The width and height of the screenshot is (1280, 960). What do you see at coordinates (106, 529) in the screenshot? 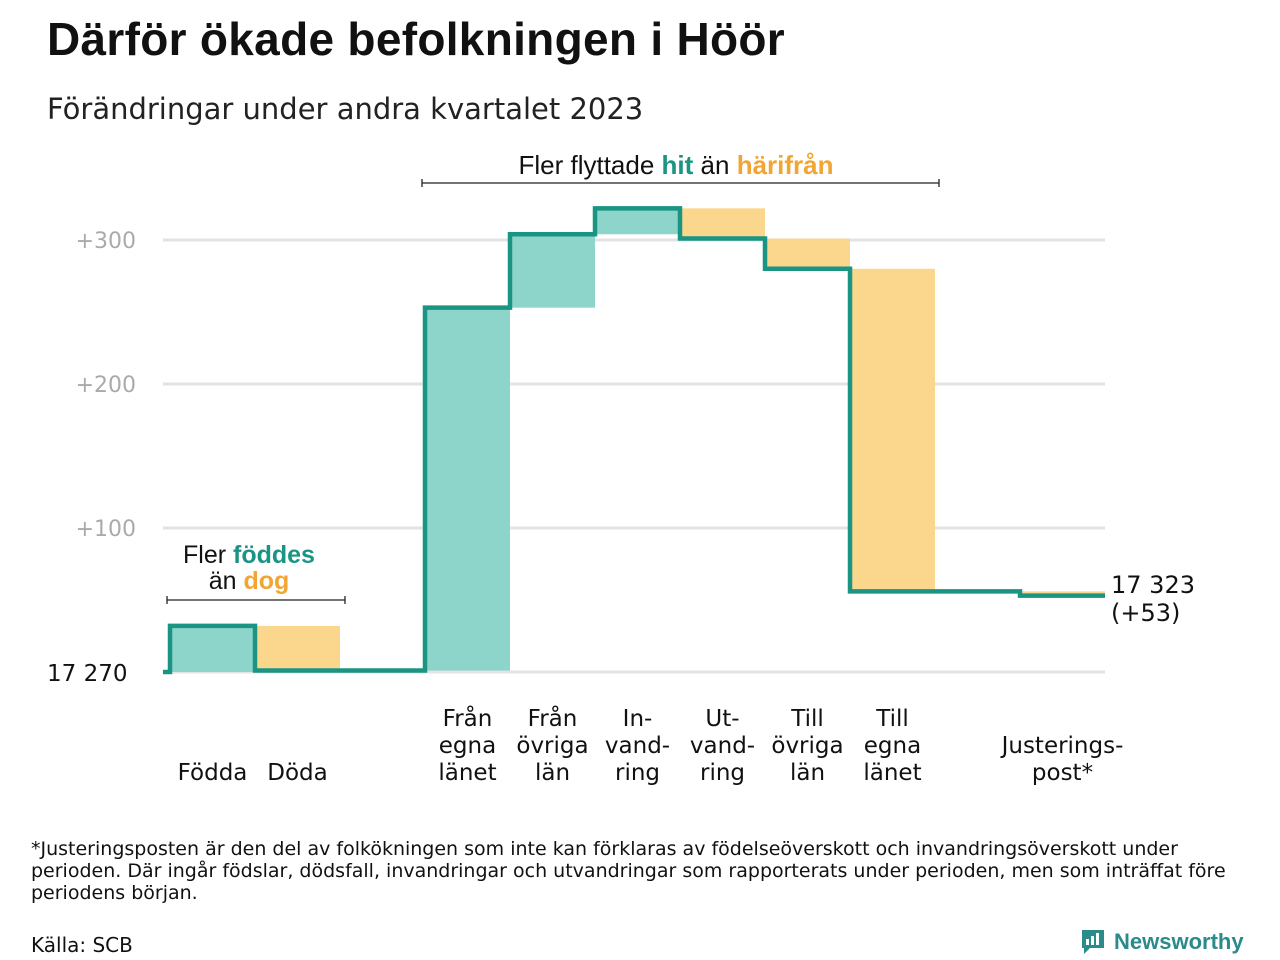
I see `y-tick-label: +100` at bounding box center [106, 529].